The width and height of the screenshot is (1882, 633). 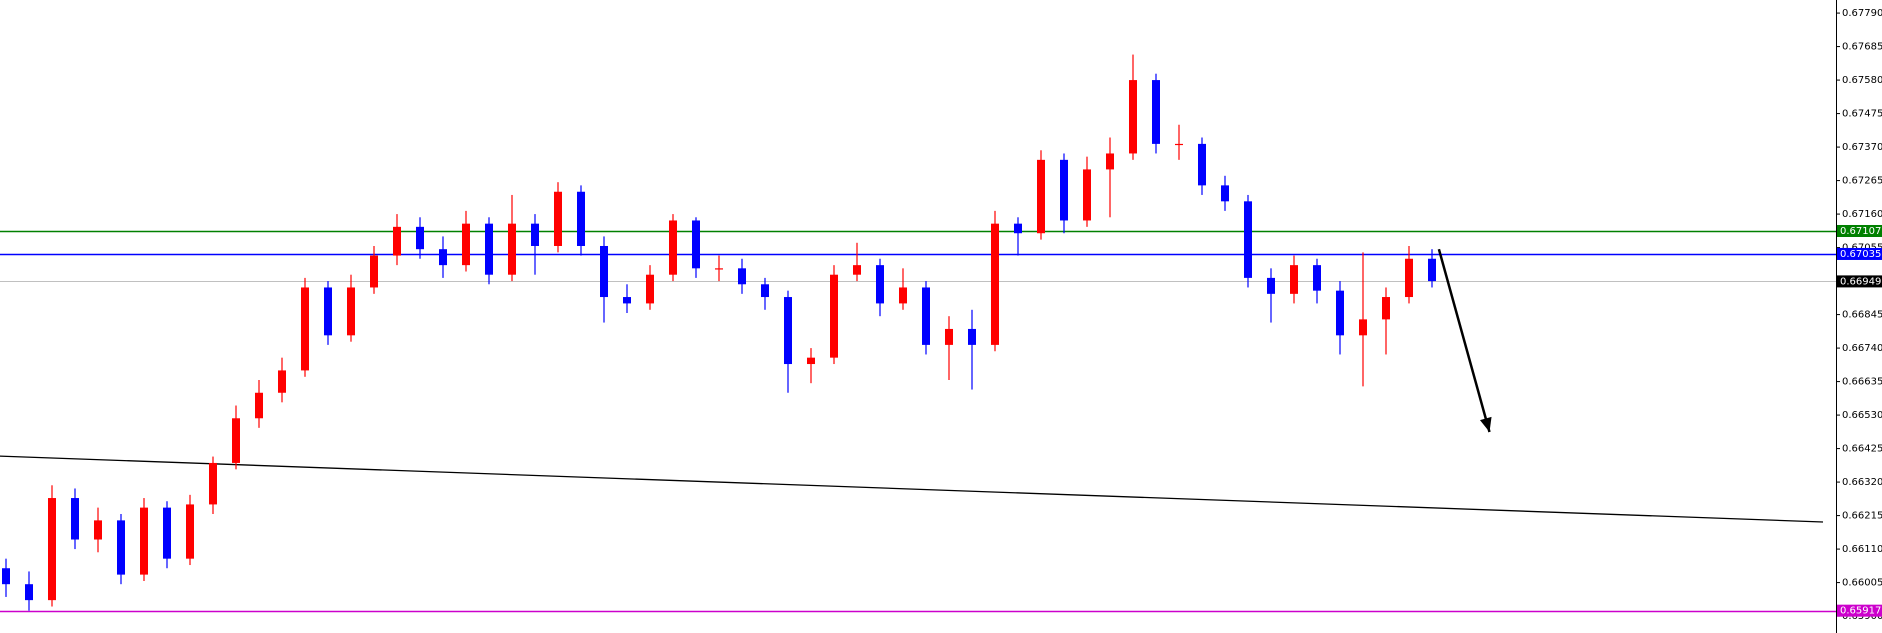 I want to click on level-label: 0.67035, so click(x=1860, y=254).